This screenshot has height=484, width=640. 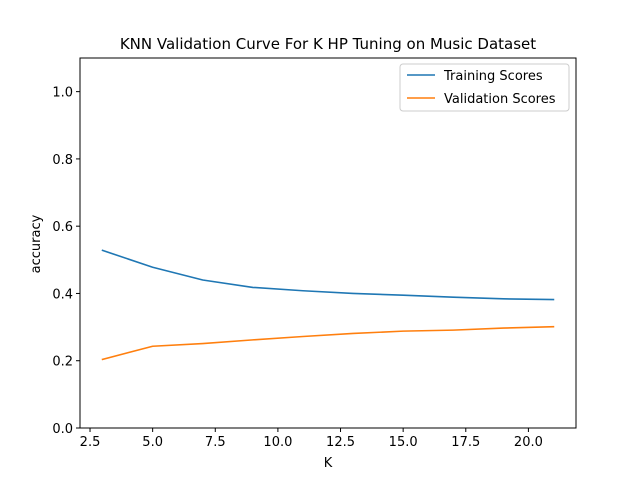 I want to click on y-tick-label: 0.8, so click(x=62, y=160).